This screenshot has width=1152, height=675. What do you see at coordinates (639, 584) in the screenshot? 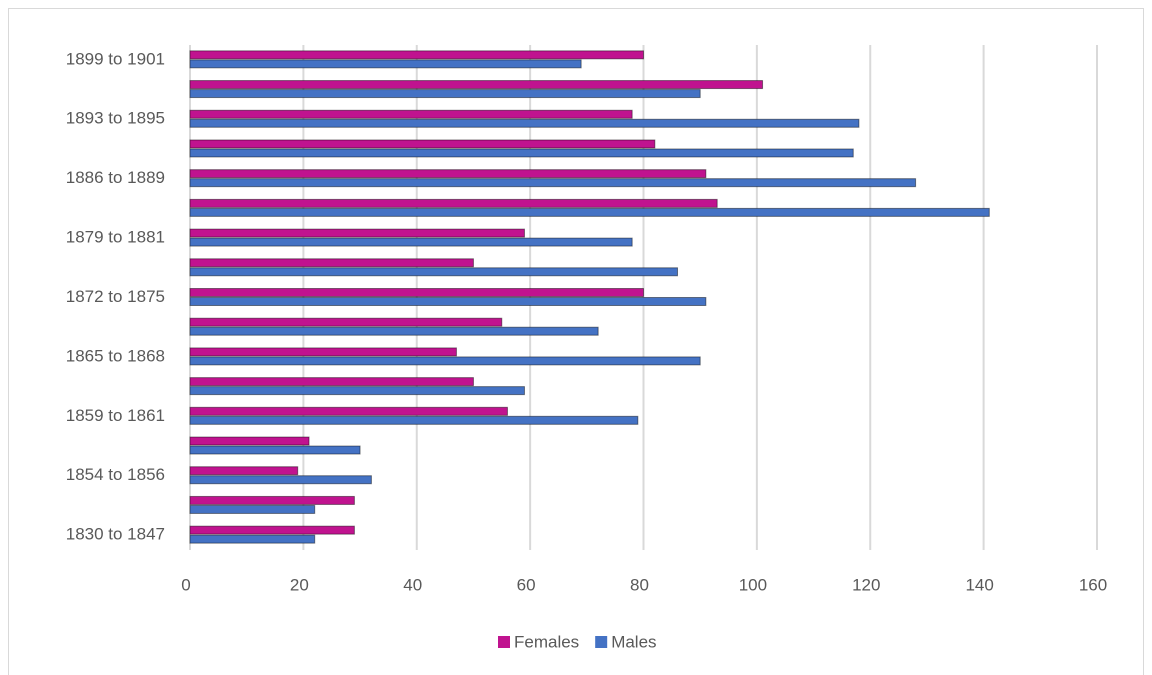
I see `x-tick-label: 80` at bounding box center [639, 584].